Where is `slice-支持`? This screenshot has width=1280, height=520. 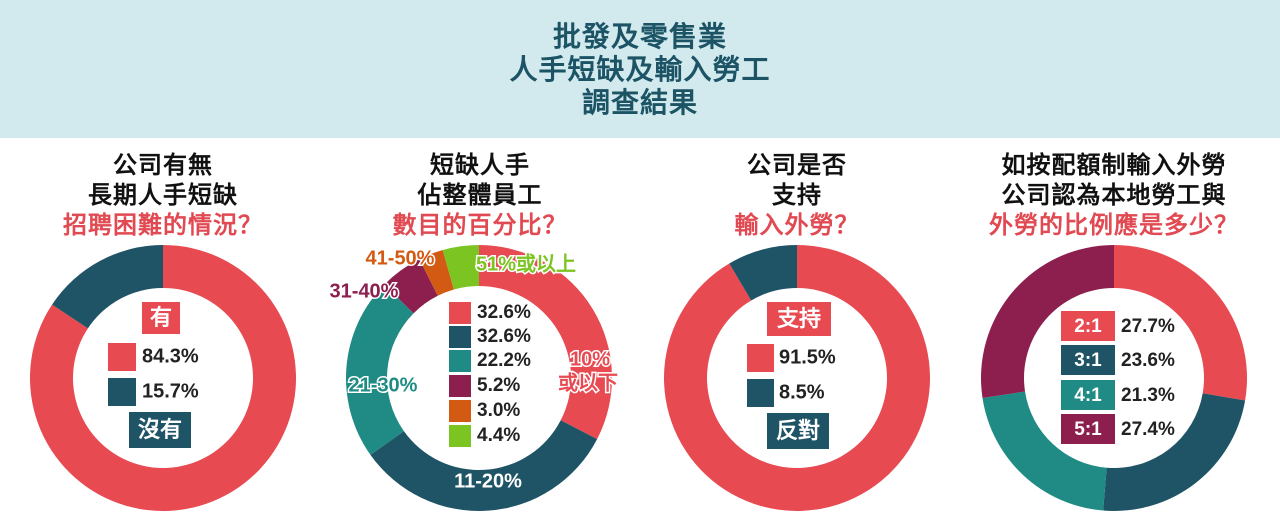 slice-支持 is located at coordinates (797, 378).